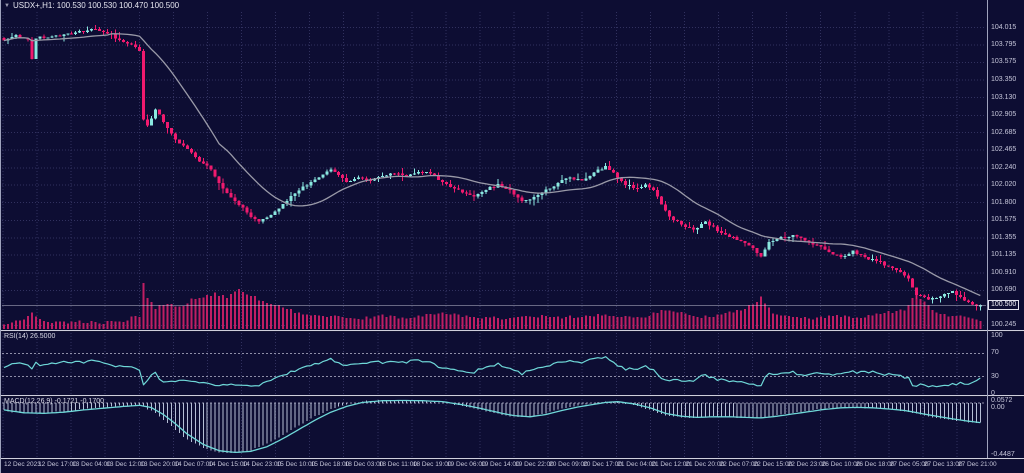  I want to click on current-price-tag: 100.500, so click(1004, 305).